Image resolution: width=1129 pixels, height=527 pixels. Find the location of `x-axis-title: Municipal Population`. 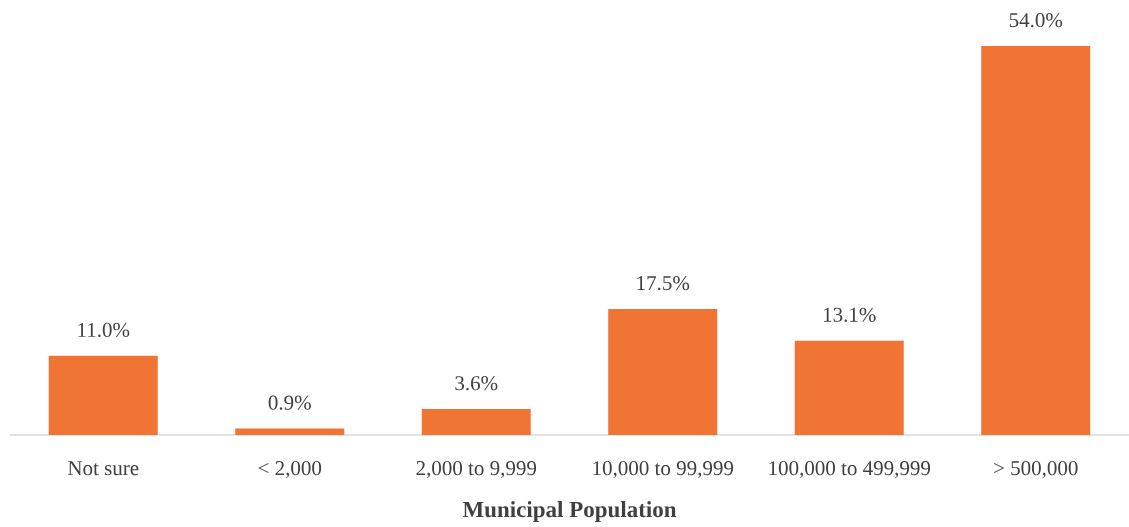

x-axis-title: Municipal Population is located at coordinates (569, 511).